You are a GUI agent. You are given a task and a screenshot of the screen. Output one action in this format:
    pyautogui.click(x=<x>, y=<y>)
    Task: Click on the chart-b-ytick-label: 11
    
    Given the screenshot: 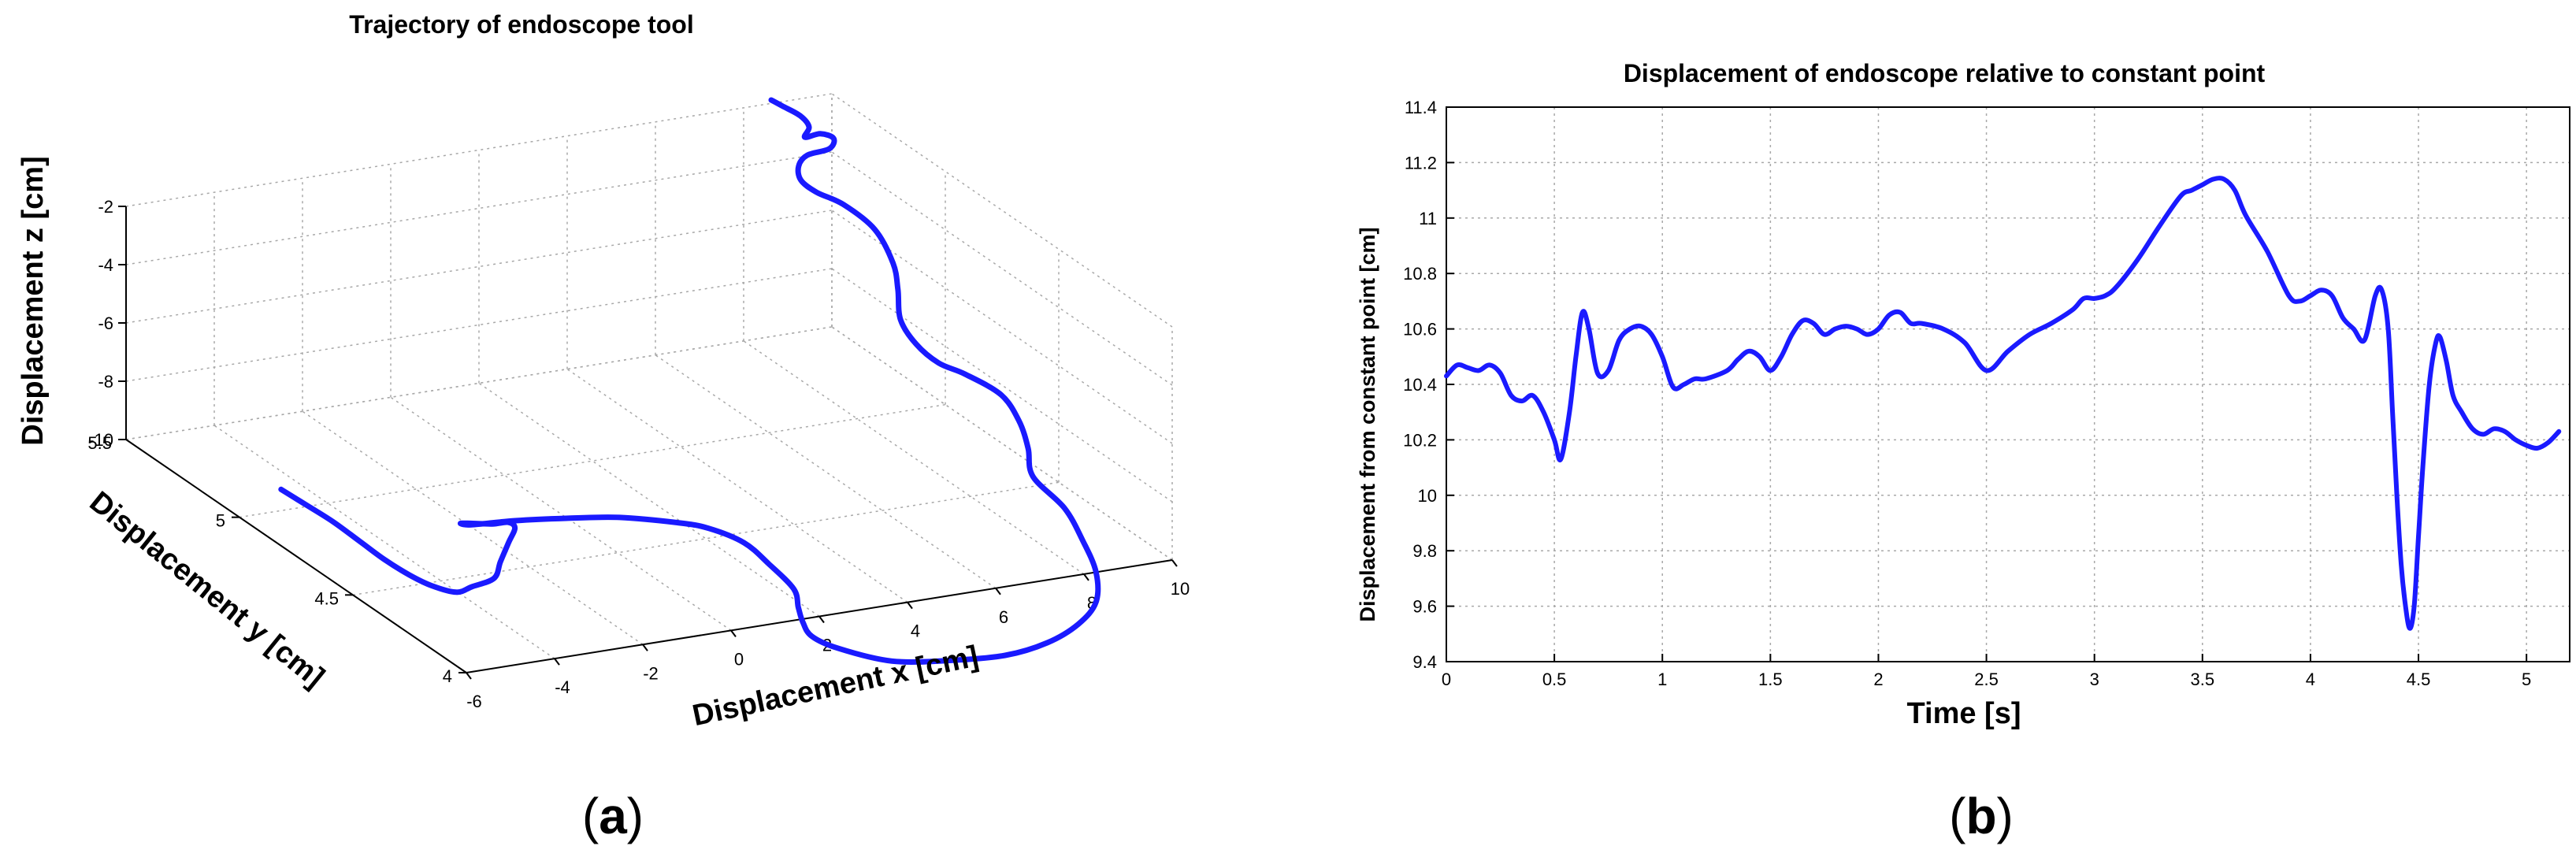 What is the action you would take?
    pyautogui.click(x=1428, y=219)
    